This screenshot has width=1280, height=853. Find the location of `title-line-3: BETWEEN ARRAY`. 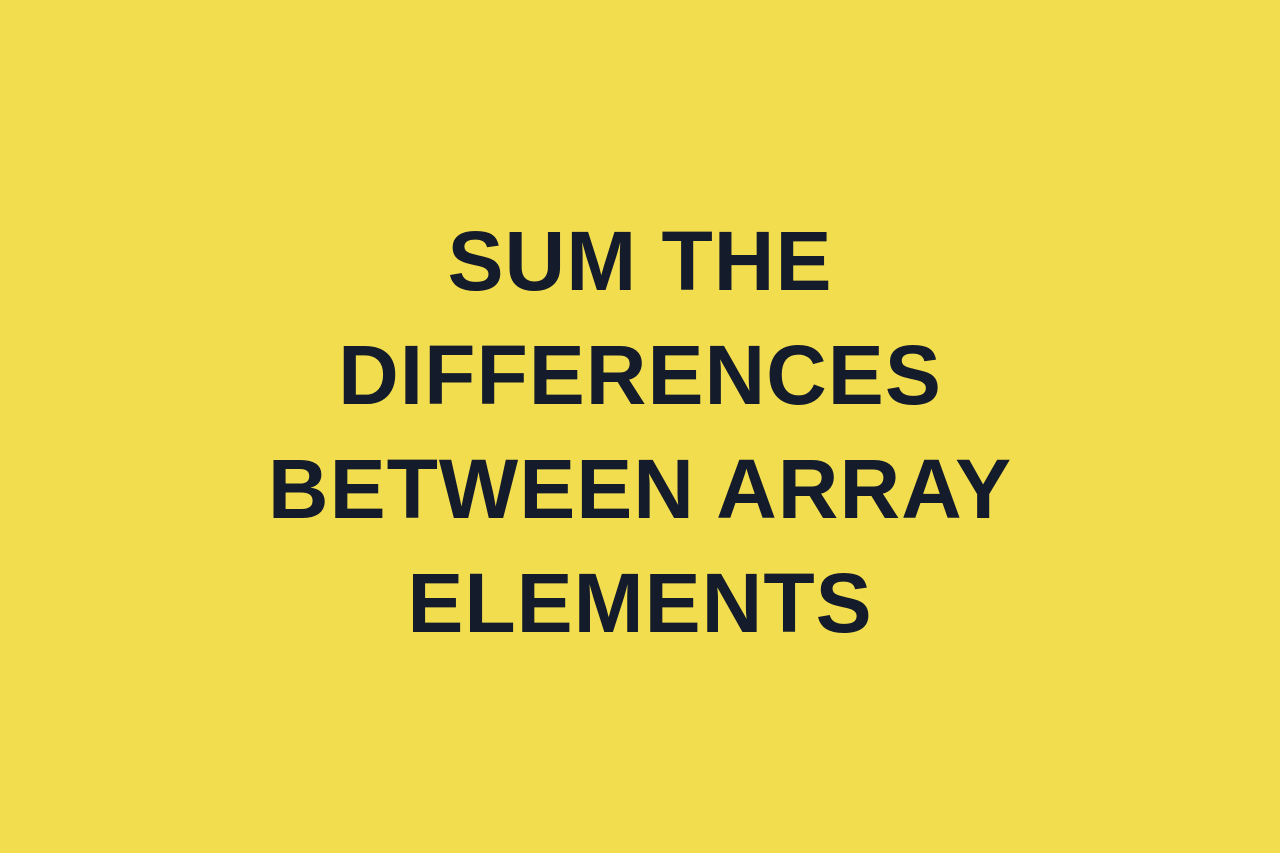

title-line-3: BETWEEN ARRAY is located at coordinates (640, 488).